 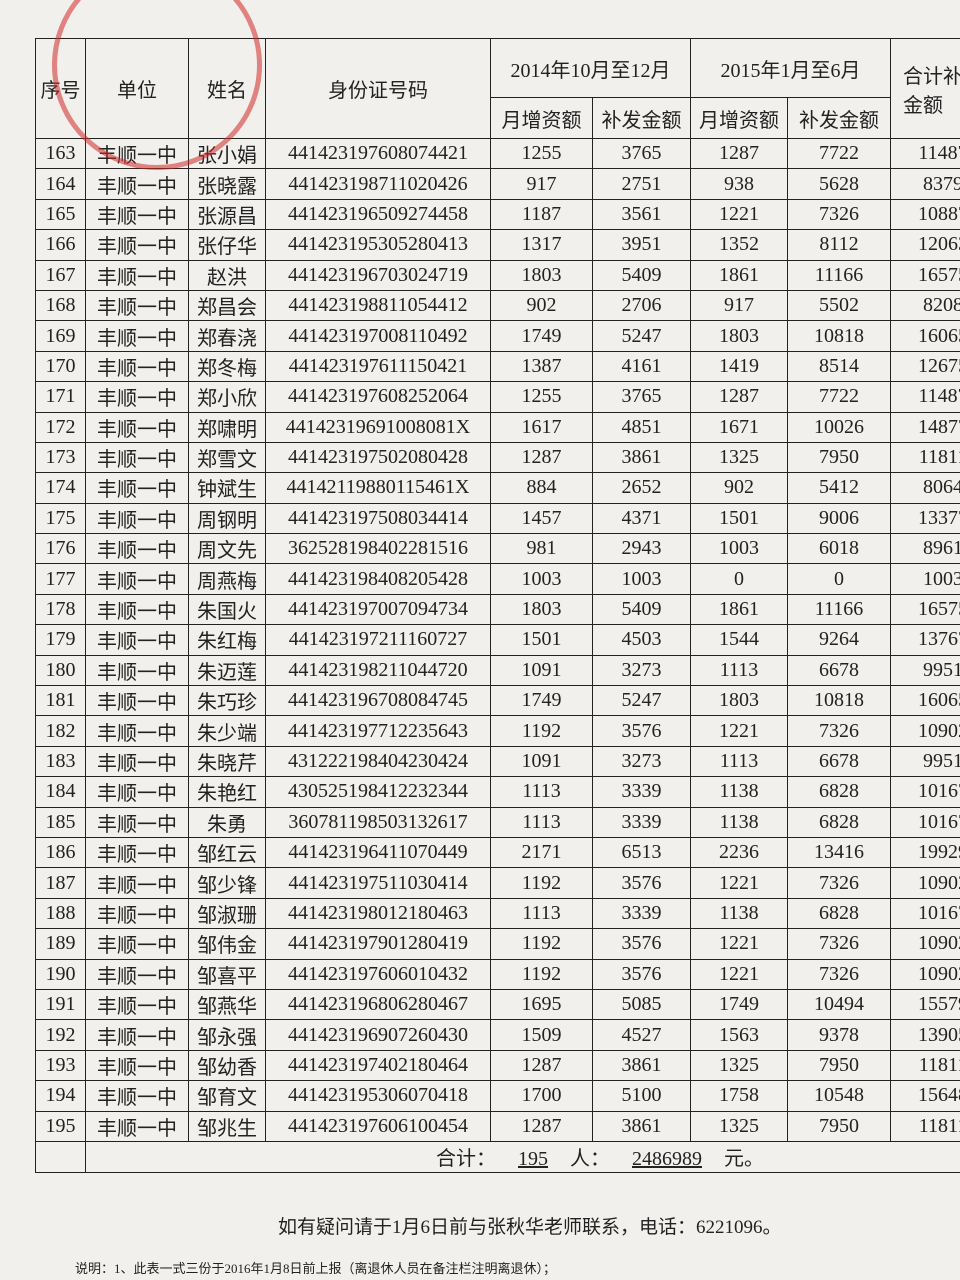 I want to click on header-cell: 合计补发金额, so click(x=925, y=88).